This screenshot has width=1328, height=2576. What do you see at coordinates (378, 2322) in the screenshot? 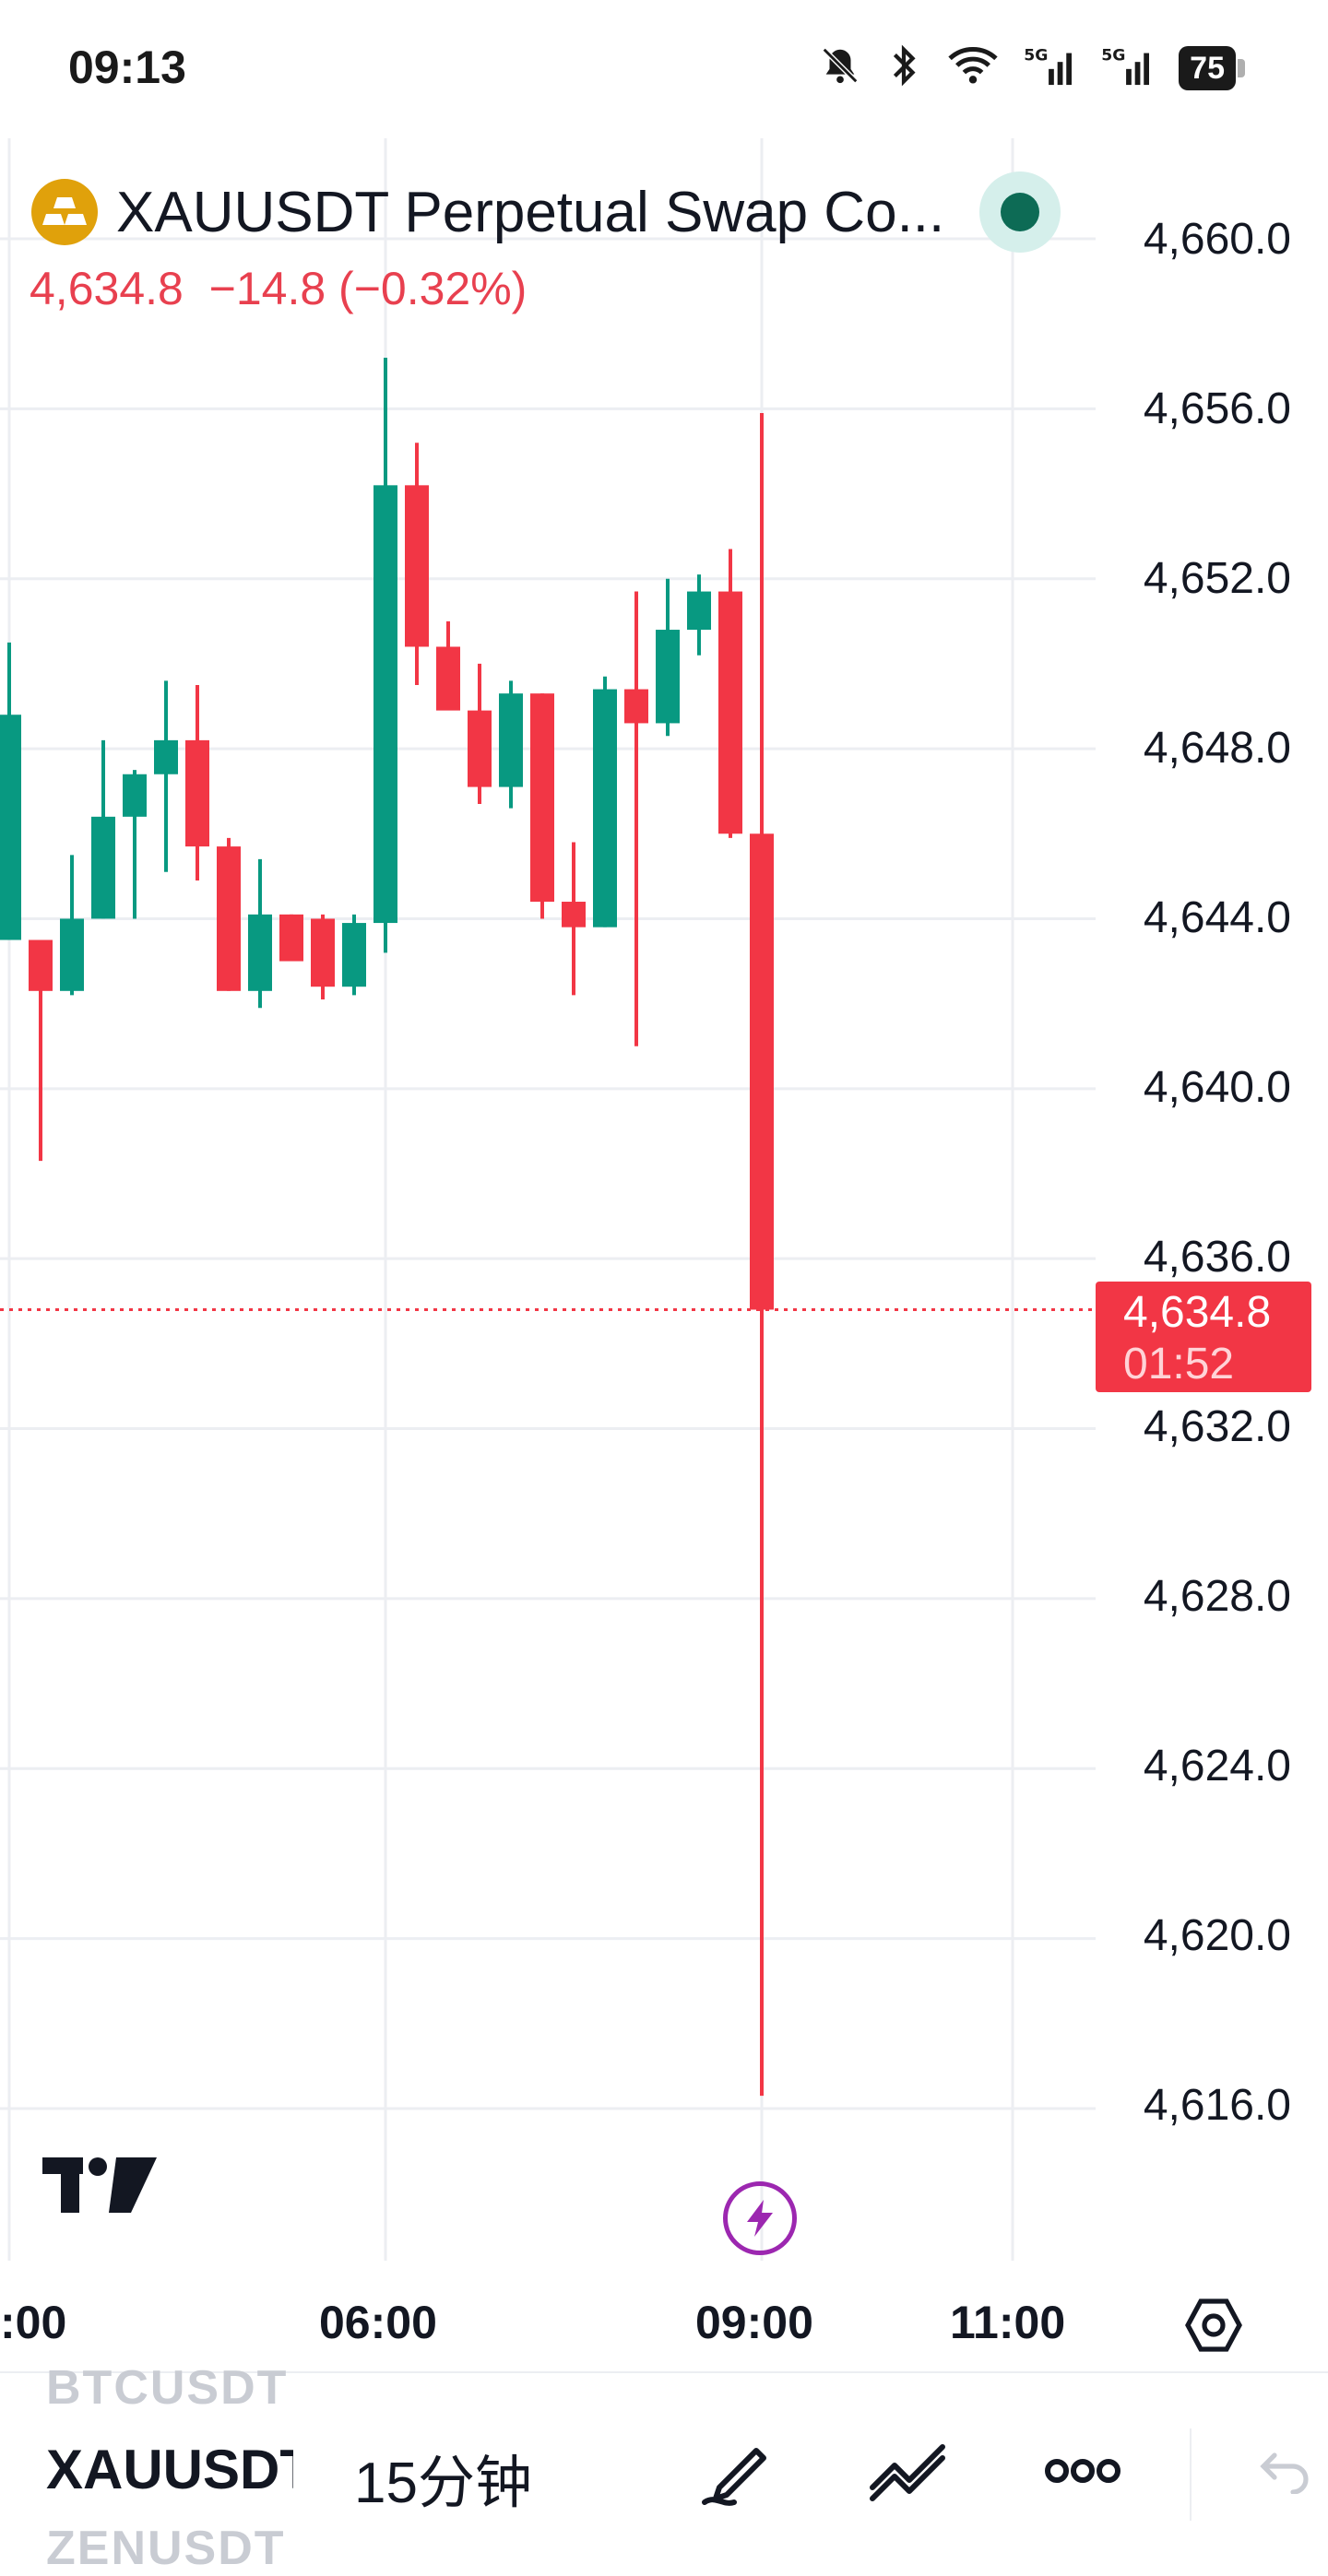
I see `time-axis-label: 06:00` at bounding box center [378, 2322].